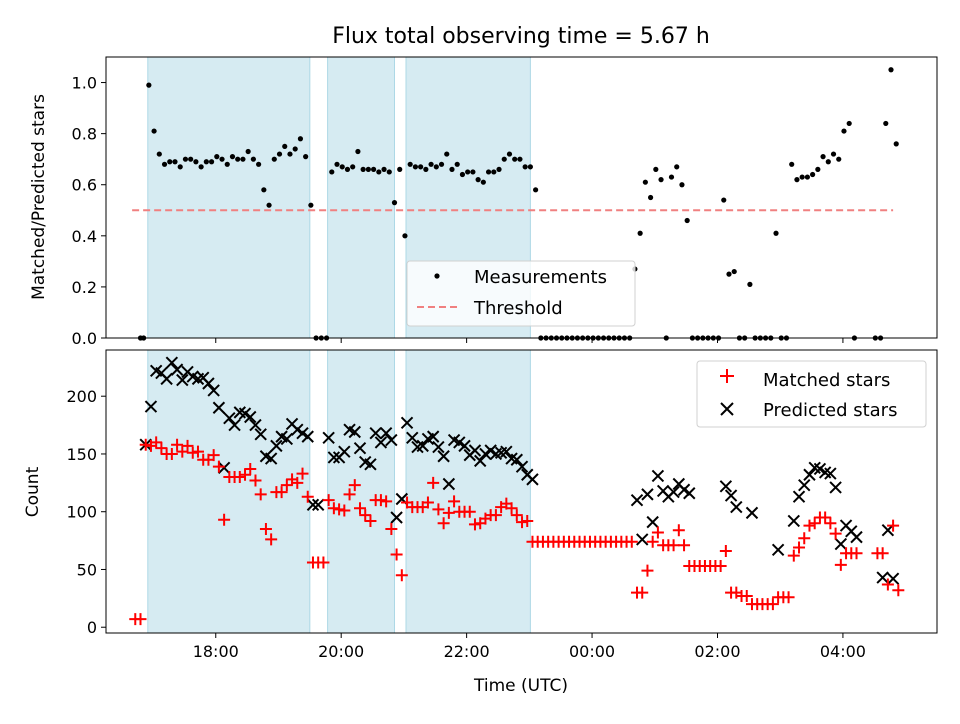 The width and height of the screenshot is (960, 724). Describe the element at coordinates (39, 197) in the screenshot. I see `top-y-axis-label: Matched/Predicted stars` at that location.